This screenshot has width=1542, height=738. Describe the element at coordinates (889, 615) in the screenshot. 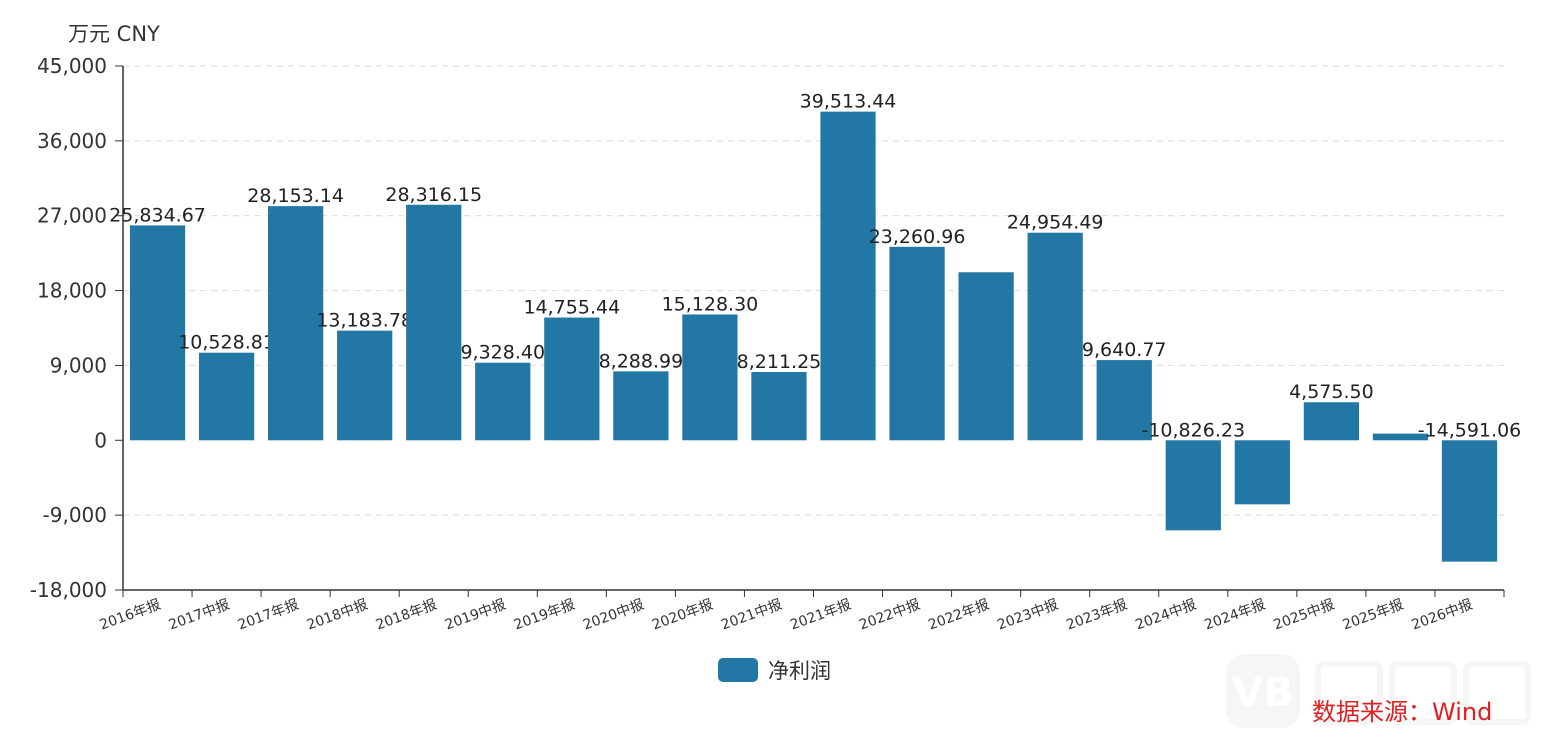

I see `x-category-label: 2022中报` at that location.